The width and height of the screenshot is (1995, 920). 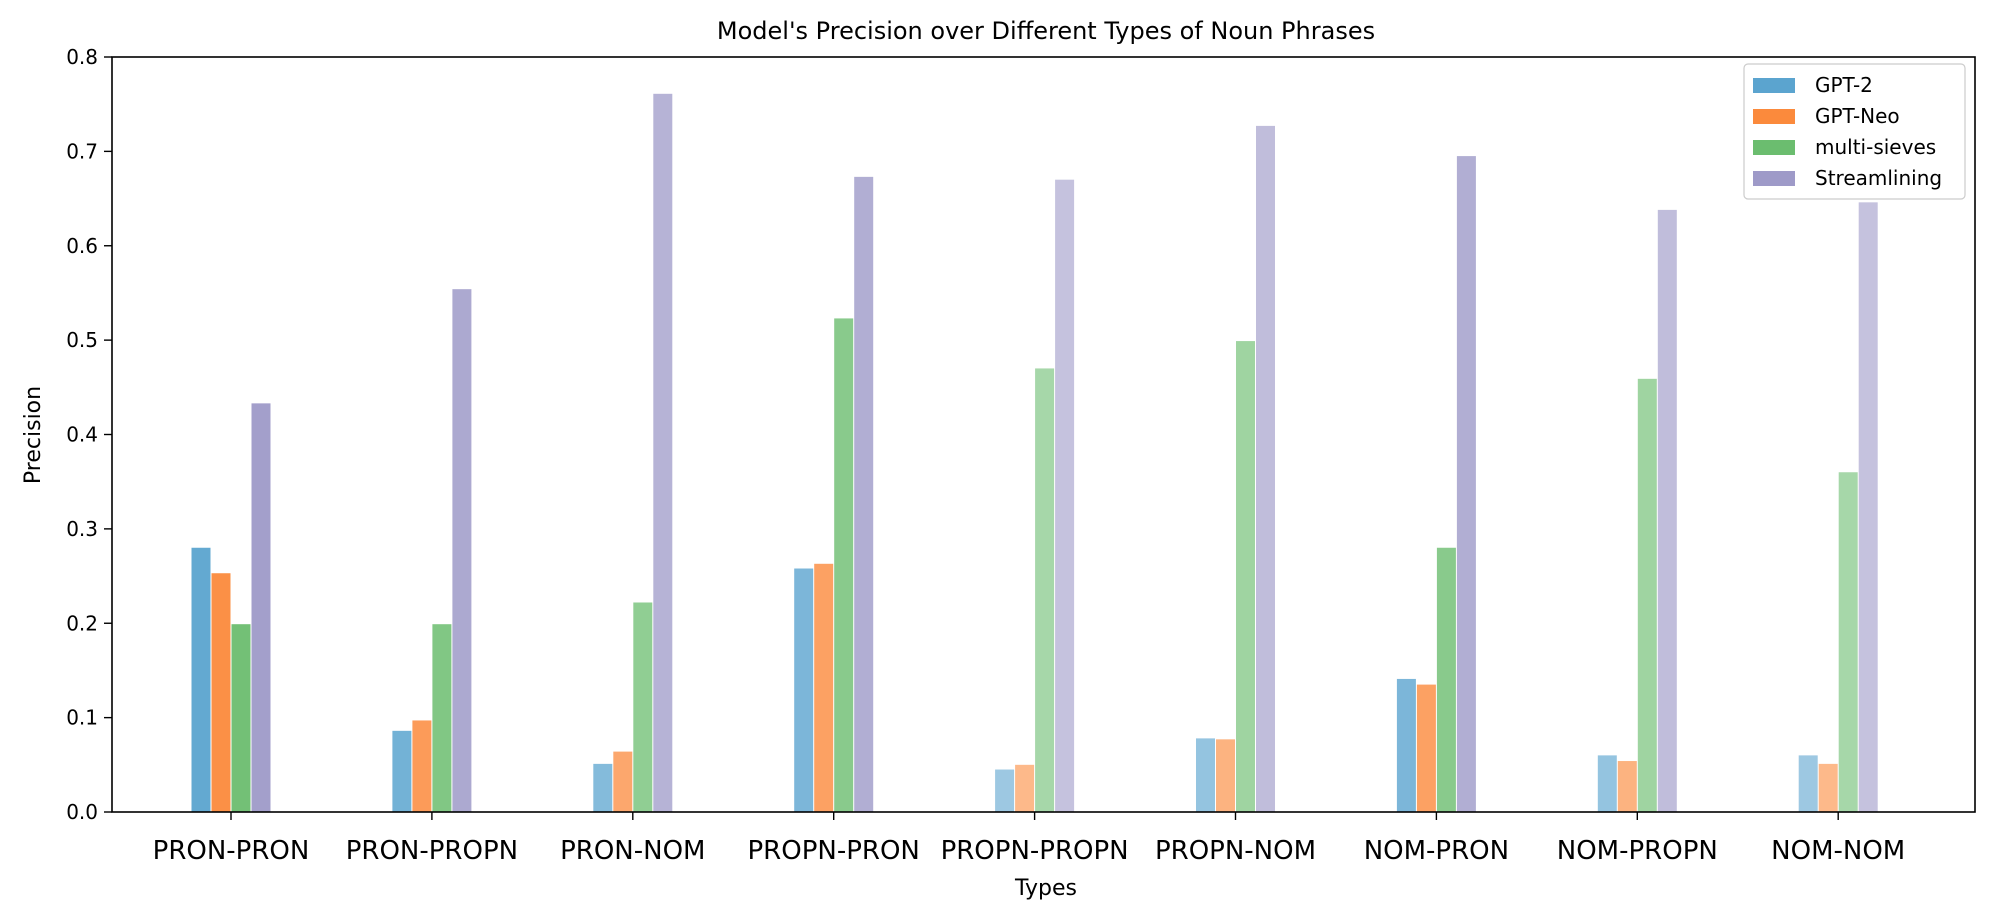 I want to click on legend: GPT-2 GPT-Neo multi-sieves Streamlining, so click(x=1854, y=131).